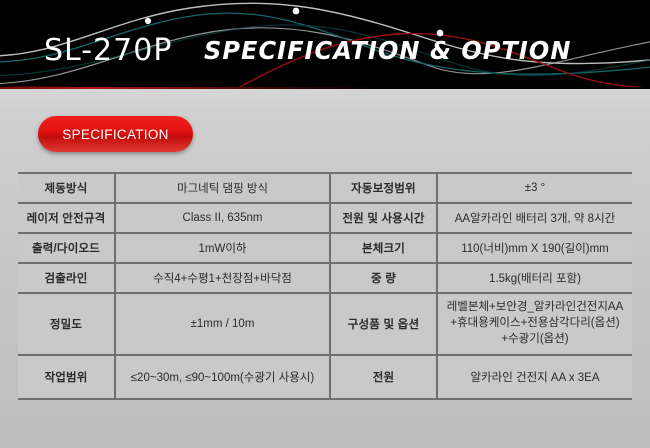  Describe the element at coordinates (384, 188) in the screenshot. I see `spec-label: 자동보정범위` at that location.